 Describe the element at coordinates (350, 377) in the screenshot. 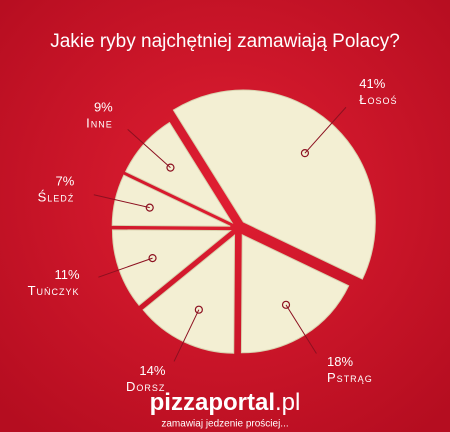

I see `category-label: Pstrąg` at that location.